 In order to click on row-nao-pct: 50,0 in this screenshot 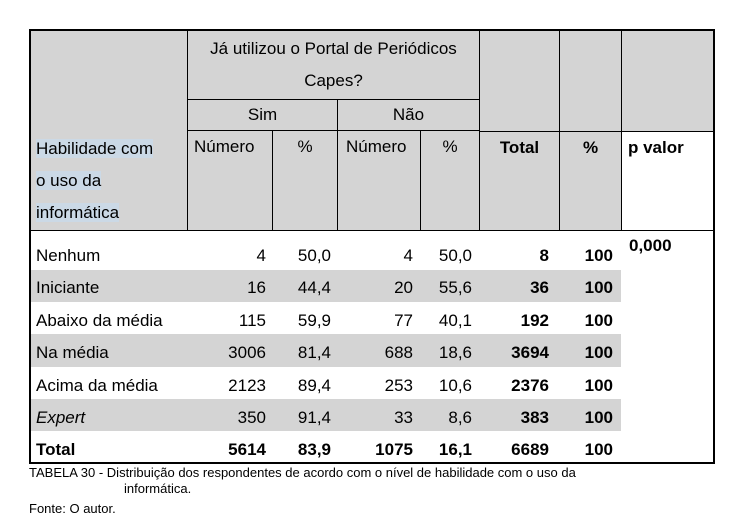, I will do `click(455, 255)`.